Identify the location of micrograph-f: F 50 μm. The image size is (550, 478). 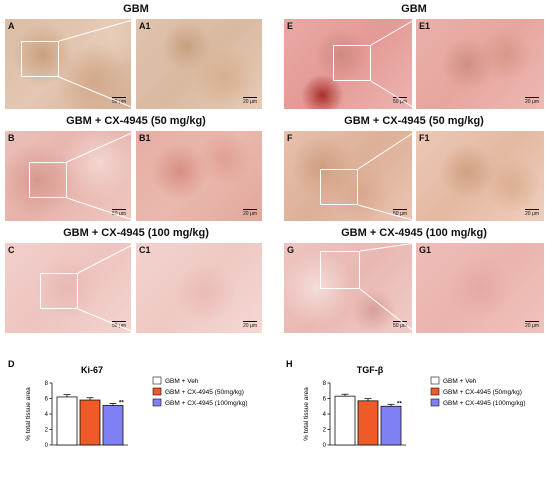
(348, 176).